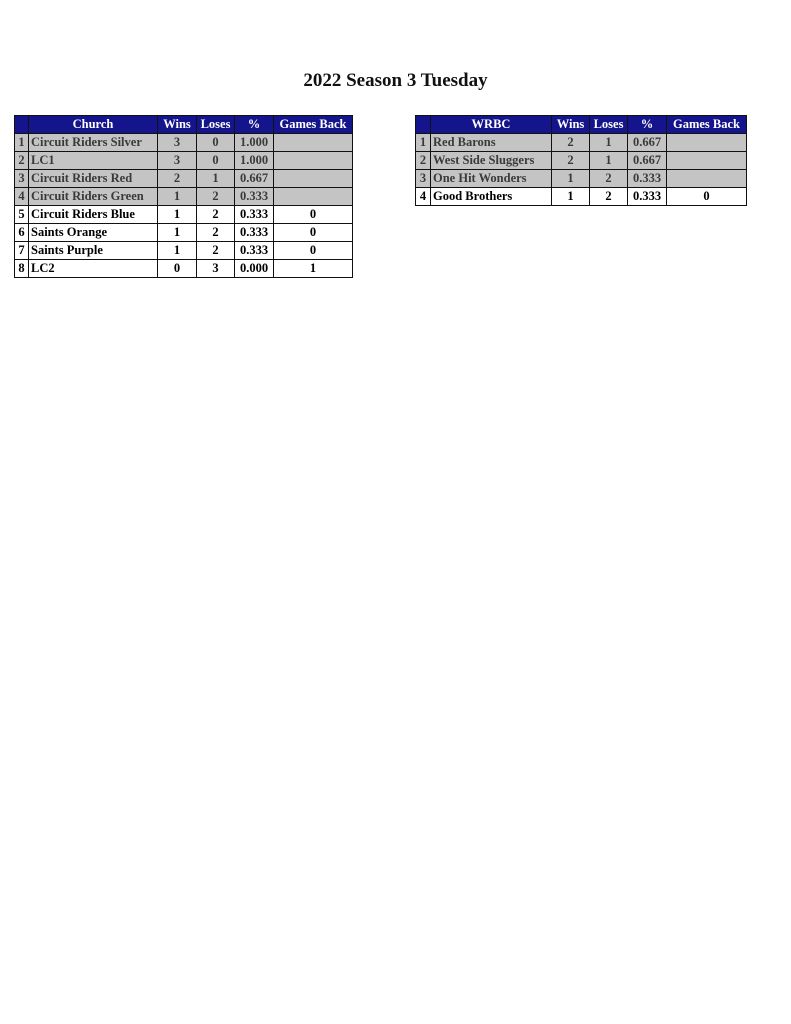 The image size is (791, 1024). Describe the element at coordinates (177, 268) in the screenshot. I see `wins-cell: 0` at that location.